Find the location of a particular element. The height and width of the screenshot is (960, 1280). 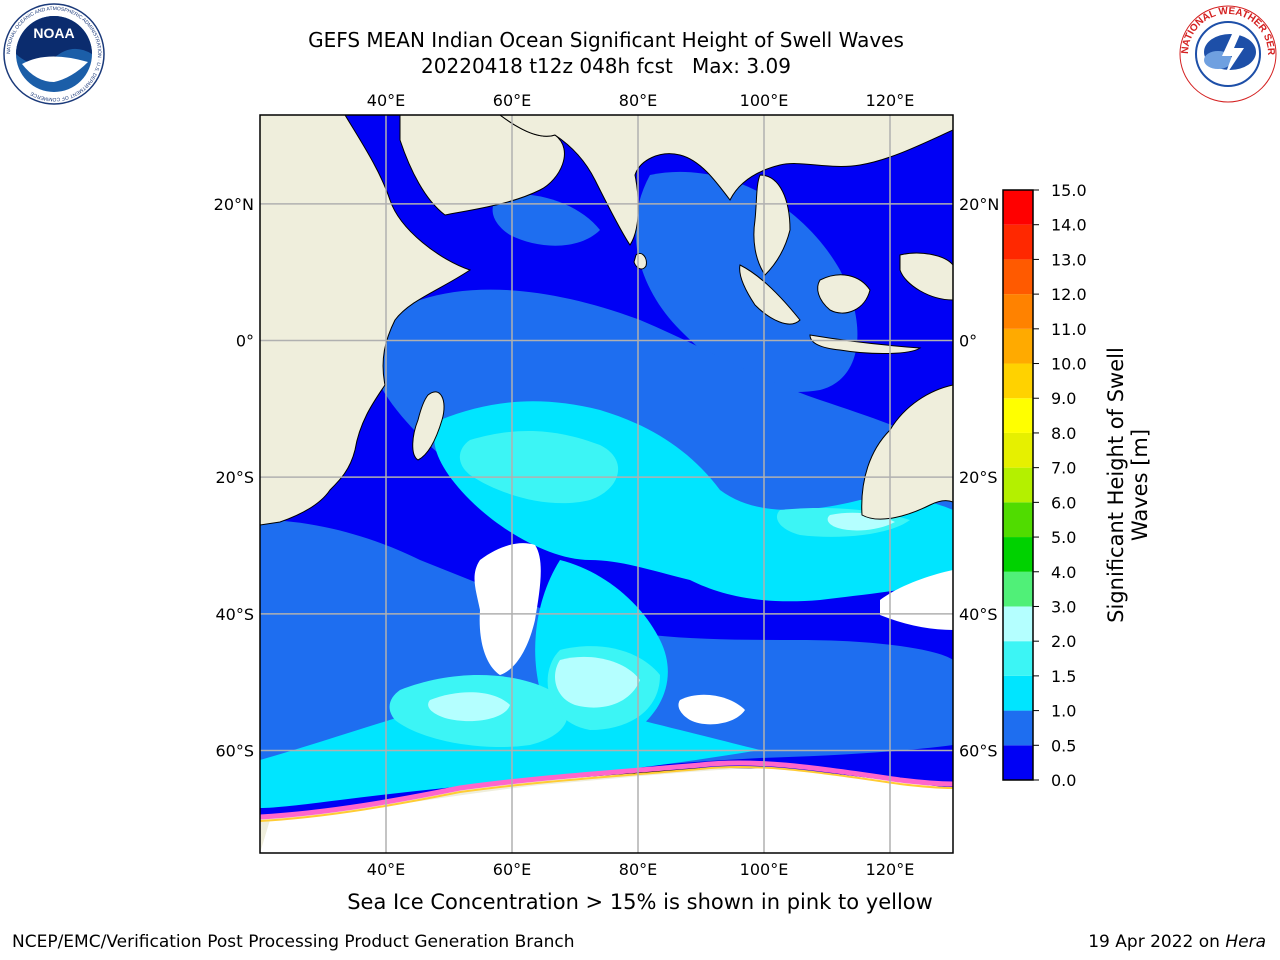

colorbar-tick-label: 4.0 is located at coordinates (1063, 572).